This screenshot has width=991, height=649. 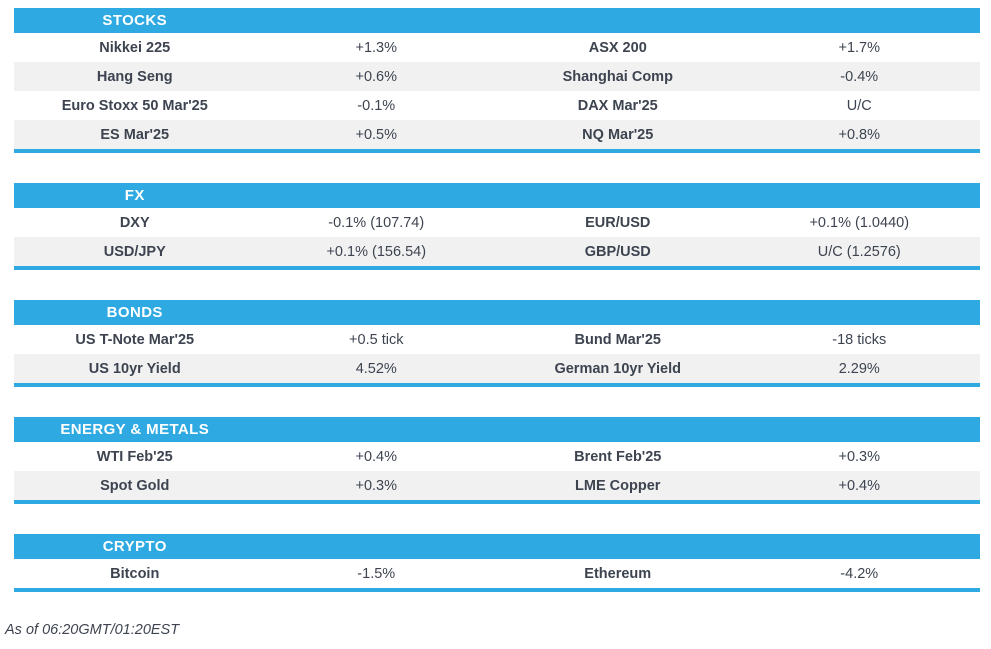 What do you see at coordinates (135, 47) in the screenshot?
I see `instrument-name: Nikkei 225` at bounding box center [135, 47].